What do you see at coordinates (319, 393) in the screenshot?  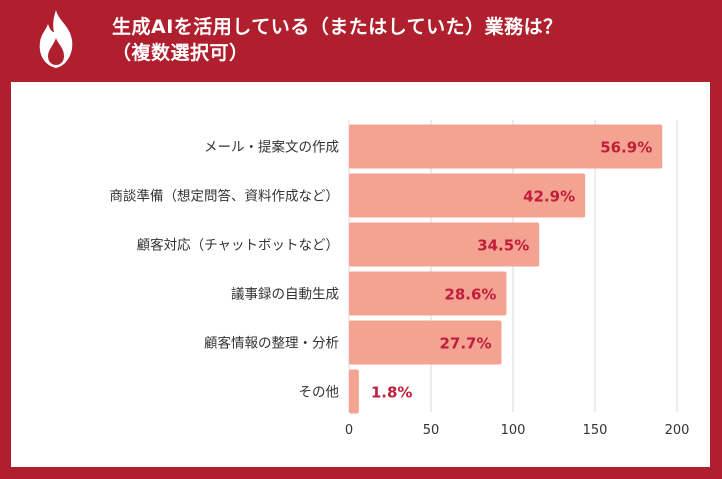 I see `category-label: その他` at bounding box center [319, 393].